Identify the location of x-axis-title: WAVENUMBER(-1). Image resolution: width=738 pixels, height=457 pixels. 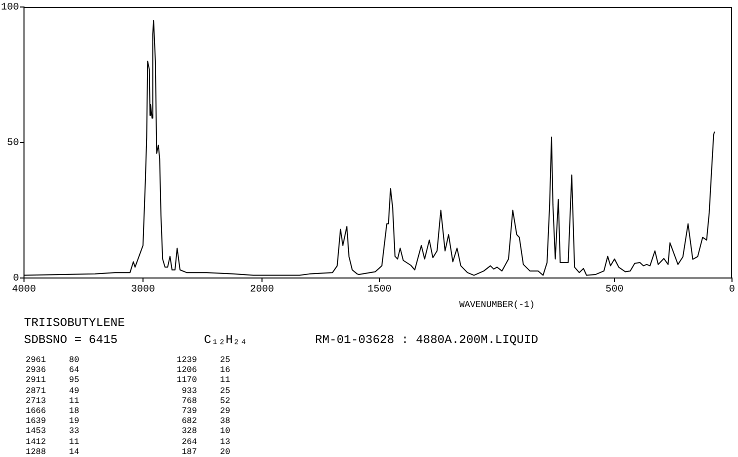
(497, 305).